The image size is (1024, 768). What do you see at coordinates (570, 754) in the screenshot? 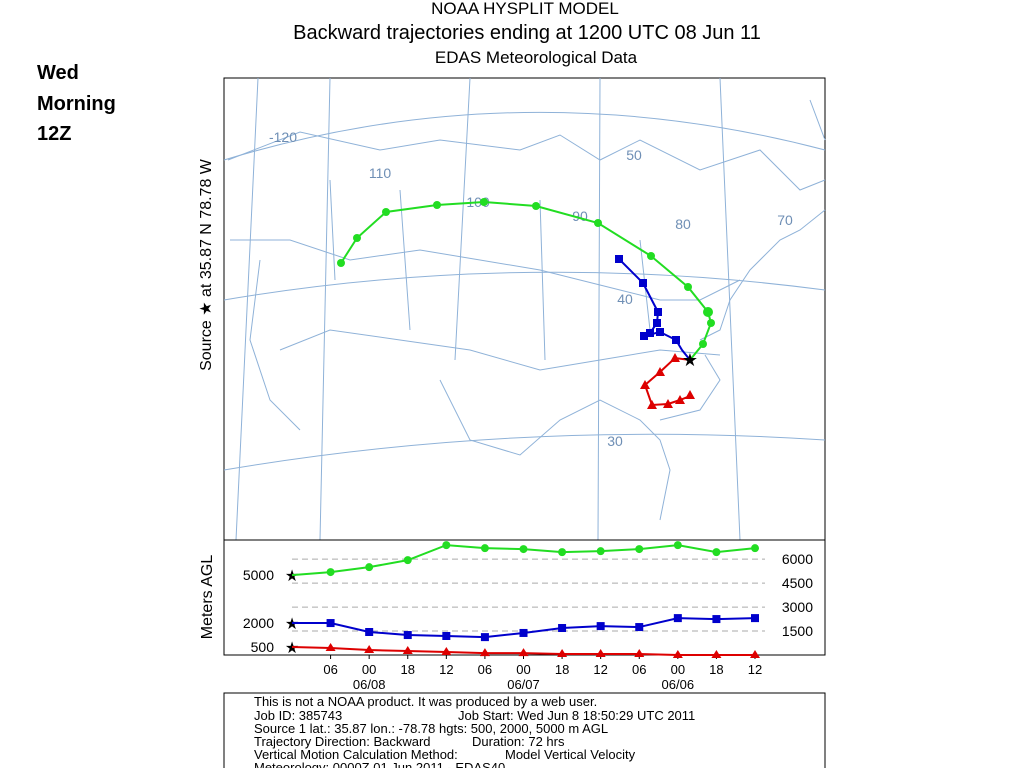
I see `footer-line: Model Vertical Velocity` at bounding box center [570, 754].